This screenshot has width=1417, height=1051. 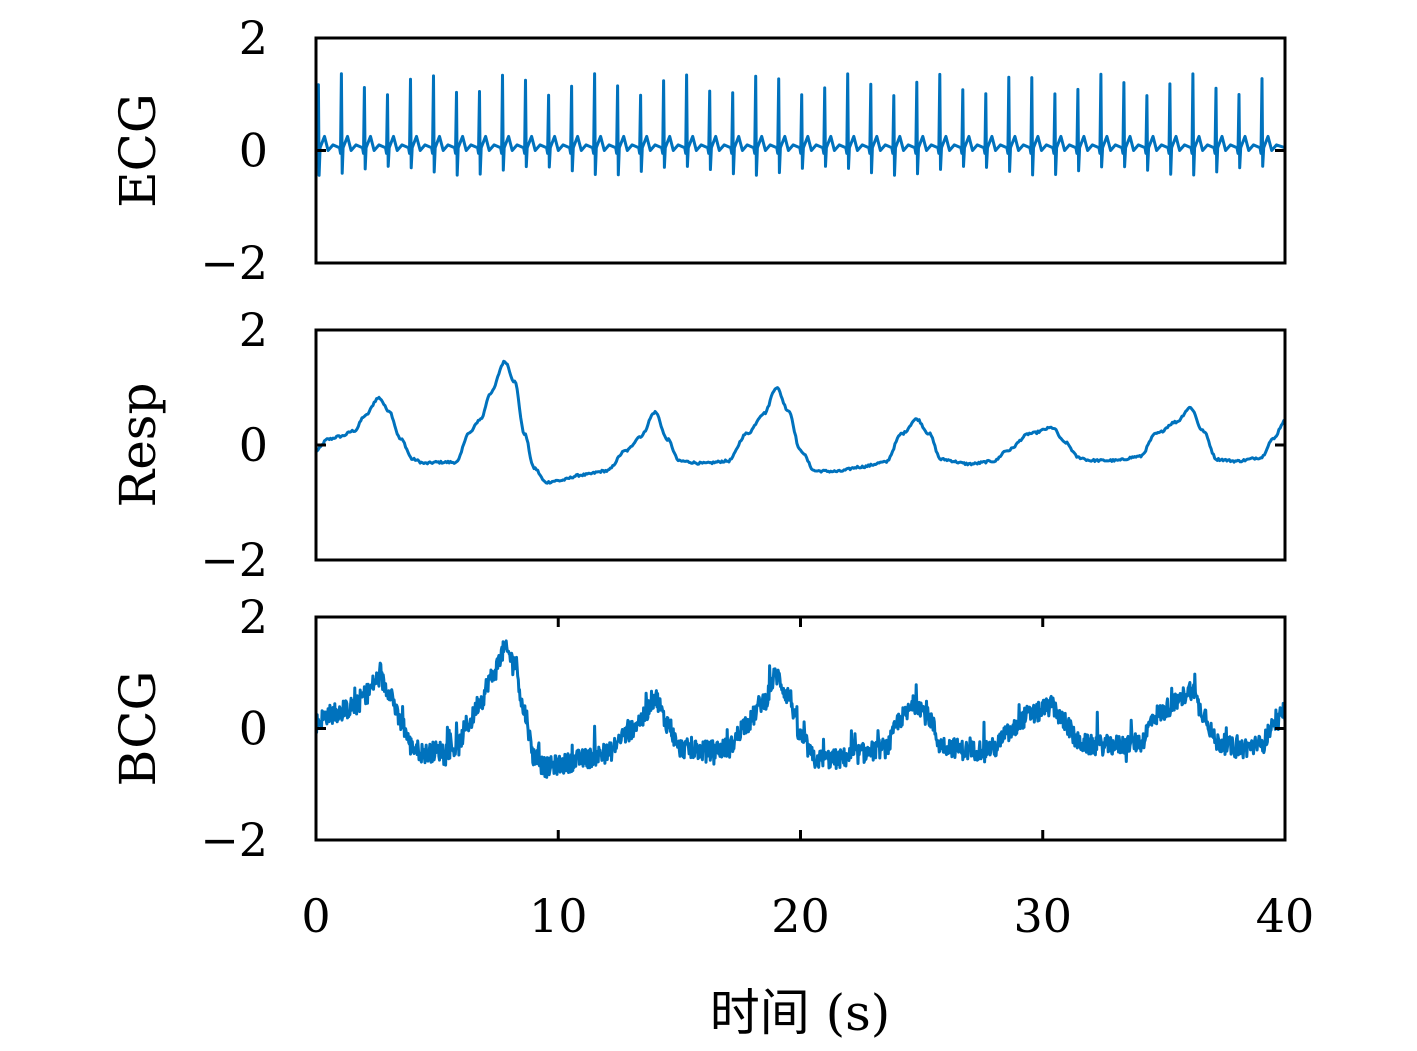 I want to click on y-axis-label-bcg: BCG, so click(x=138, y=729).